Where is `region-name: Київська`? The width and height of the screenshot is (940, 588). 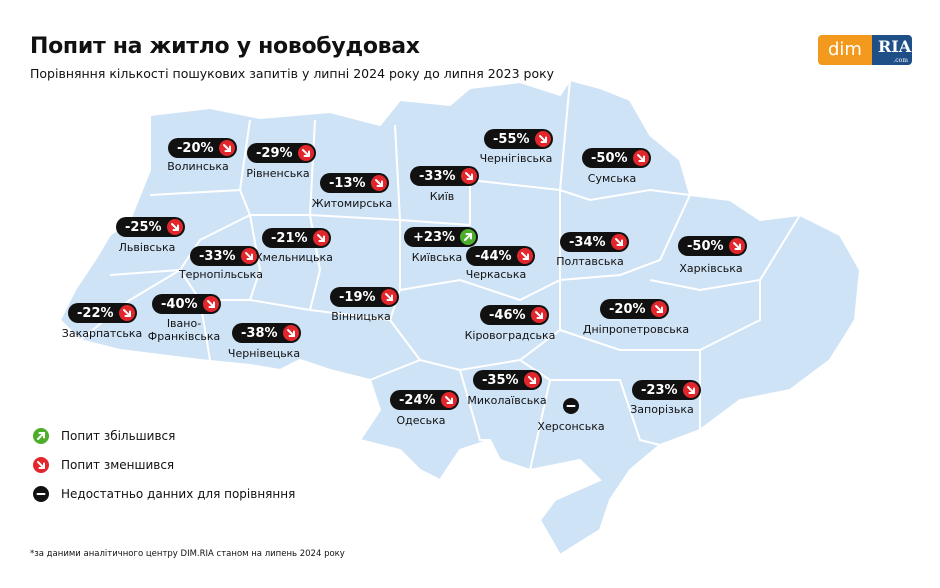 region-name: Київська is located at coordinates (437, 257).